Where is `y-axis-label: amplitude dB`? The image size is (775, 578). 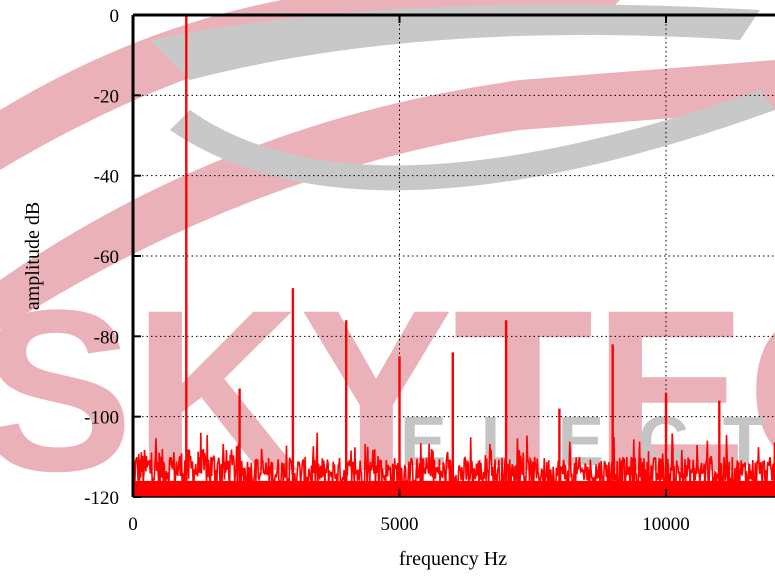
y-axis-label: amplitude dB is located at coordinates (33, 256).